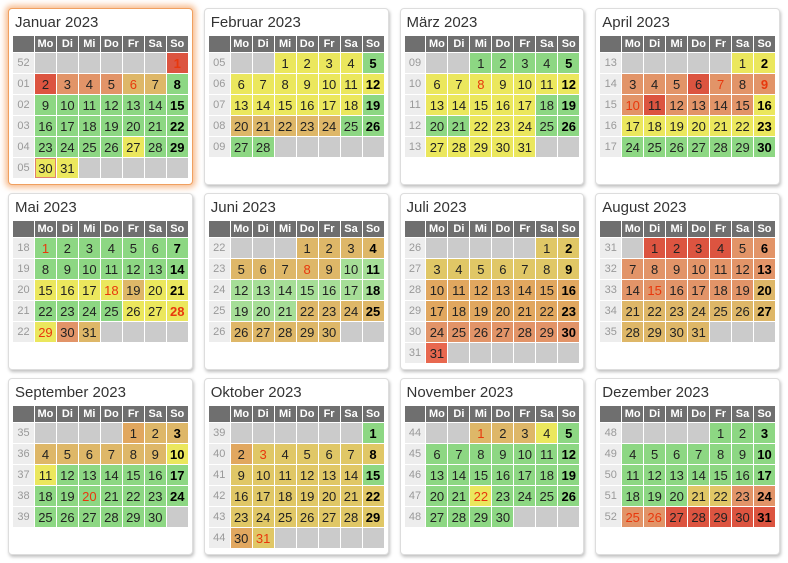  What do you see at coordinates (459, 517) in the screenshot?
I see `day-cell: 28` at bounding box center [459, 517].